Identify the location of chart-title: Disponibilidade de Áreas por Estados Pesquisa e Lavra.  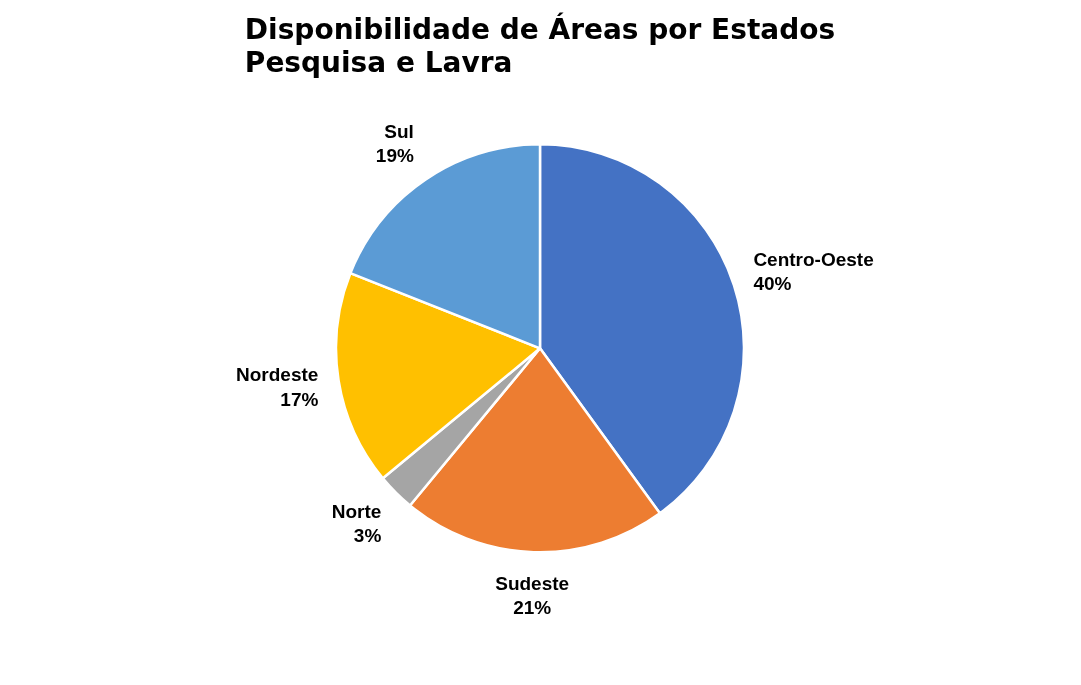
(540, 45).